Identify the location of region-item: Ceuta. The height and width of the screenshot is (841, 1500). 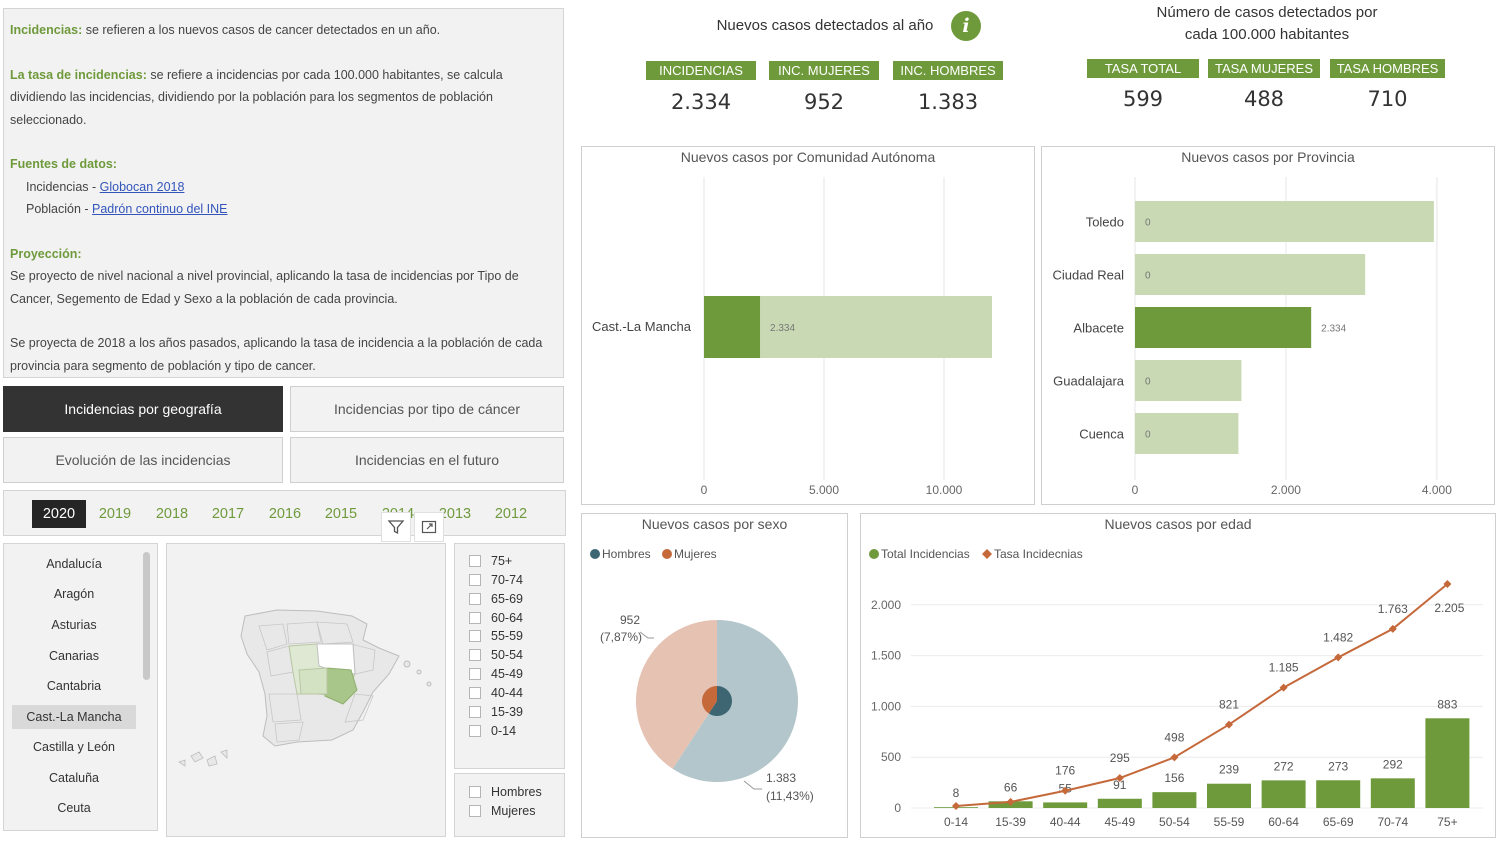
(74, 808).